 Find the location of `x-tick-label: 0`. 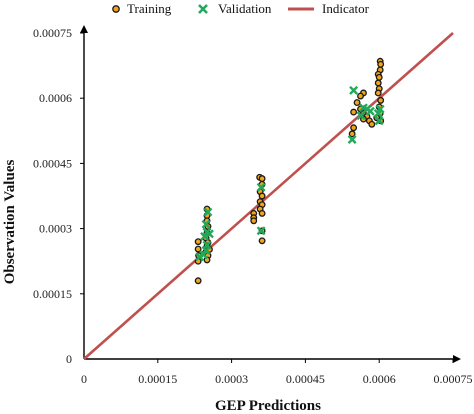

x-tick-label: 0 is located at coordinates (84, 379).